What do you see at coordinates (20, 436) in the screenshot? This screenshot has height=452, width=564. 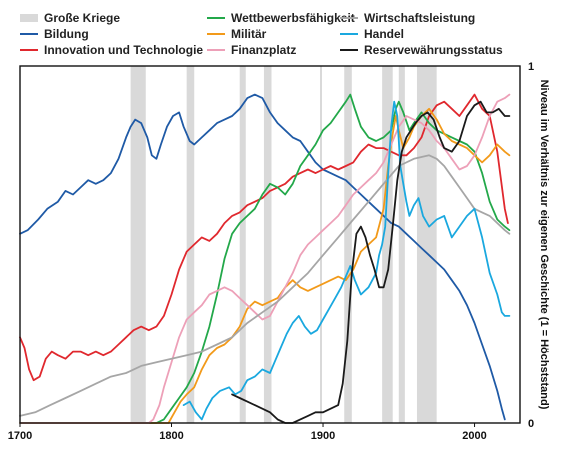 I see `x-tick-label-1700: 1700` at bounding box center [20, 436].